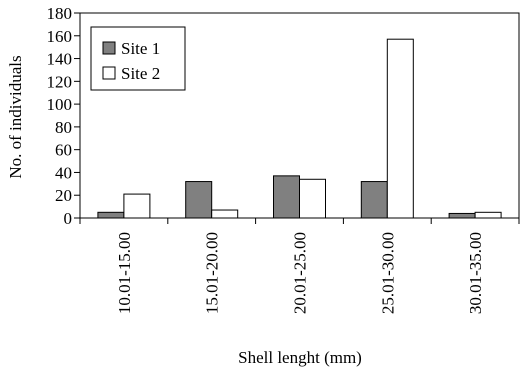 This screenshot has width=531, height=374. I want to click on legend: Site 1 Site 2, so click(138, 58).